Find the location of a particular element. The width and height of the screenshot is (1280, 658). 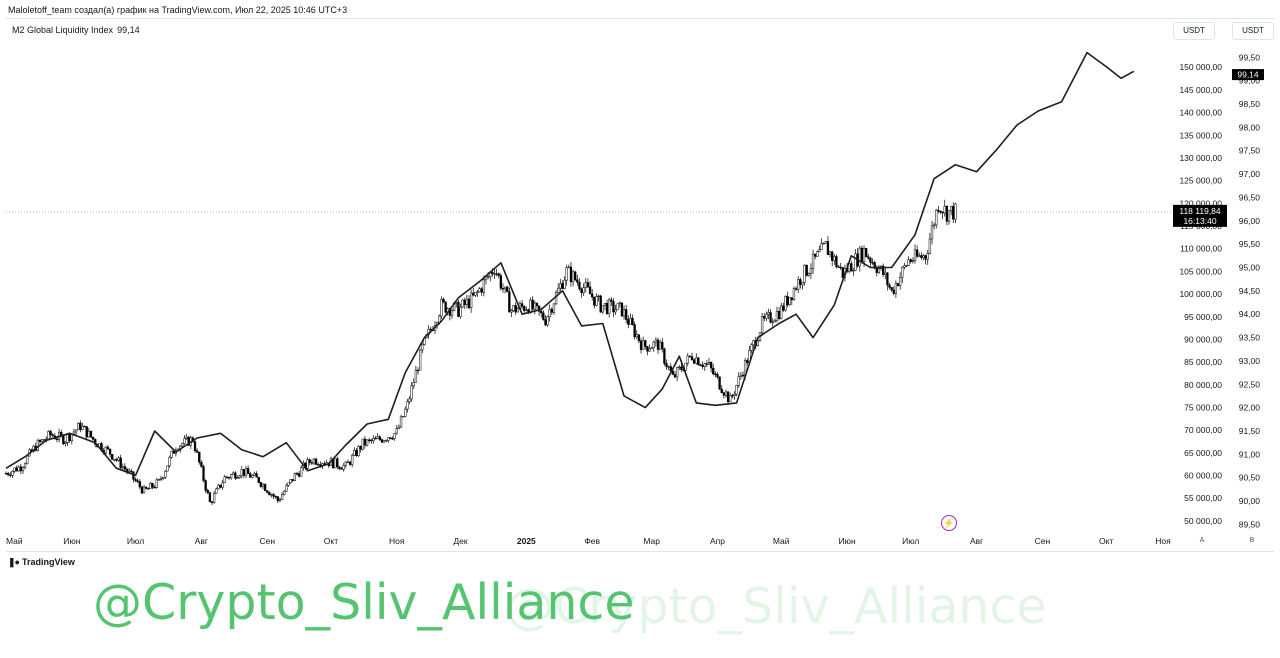

price-axis-tick: 130 000,00 is located at coordinates (1200, 158).